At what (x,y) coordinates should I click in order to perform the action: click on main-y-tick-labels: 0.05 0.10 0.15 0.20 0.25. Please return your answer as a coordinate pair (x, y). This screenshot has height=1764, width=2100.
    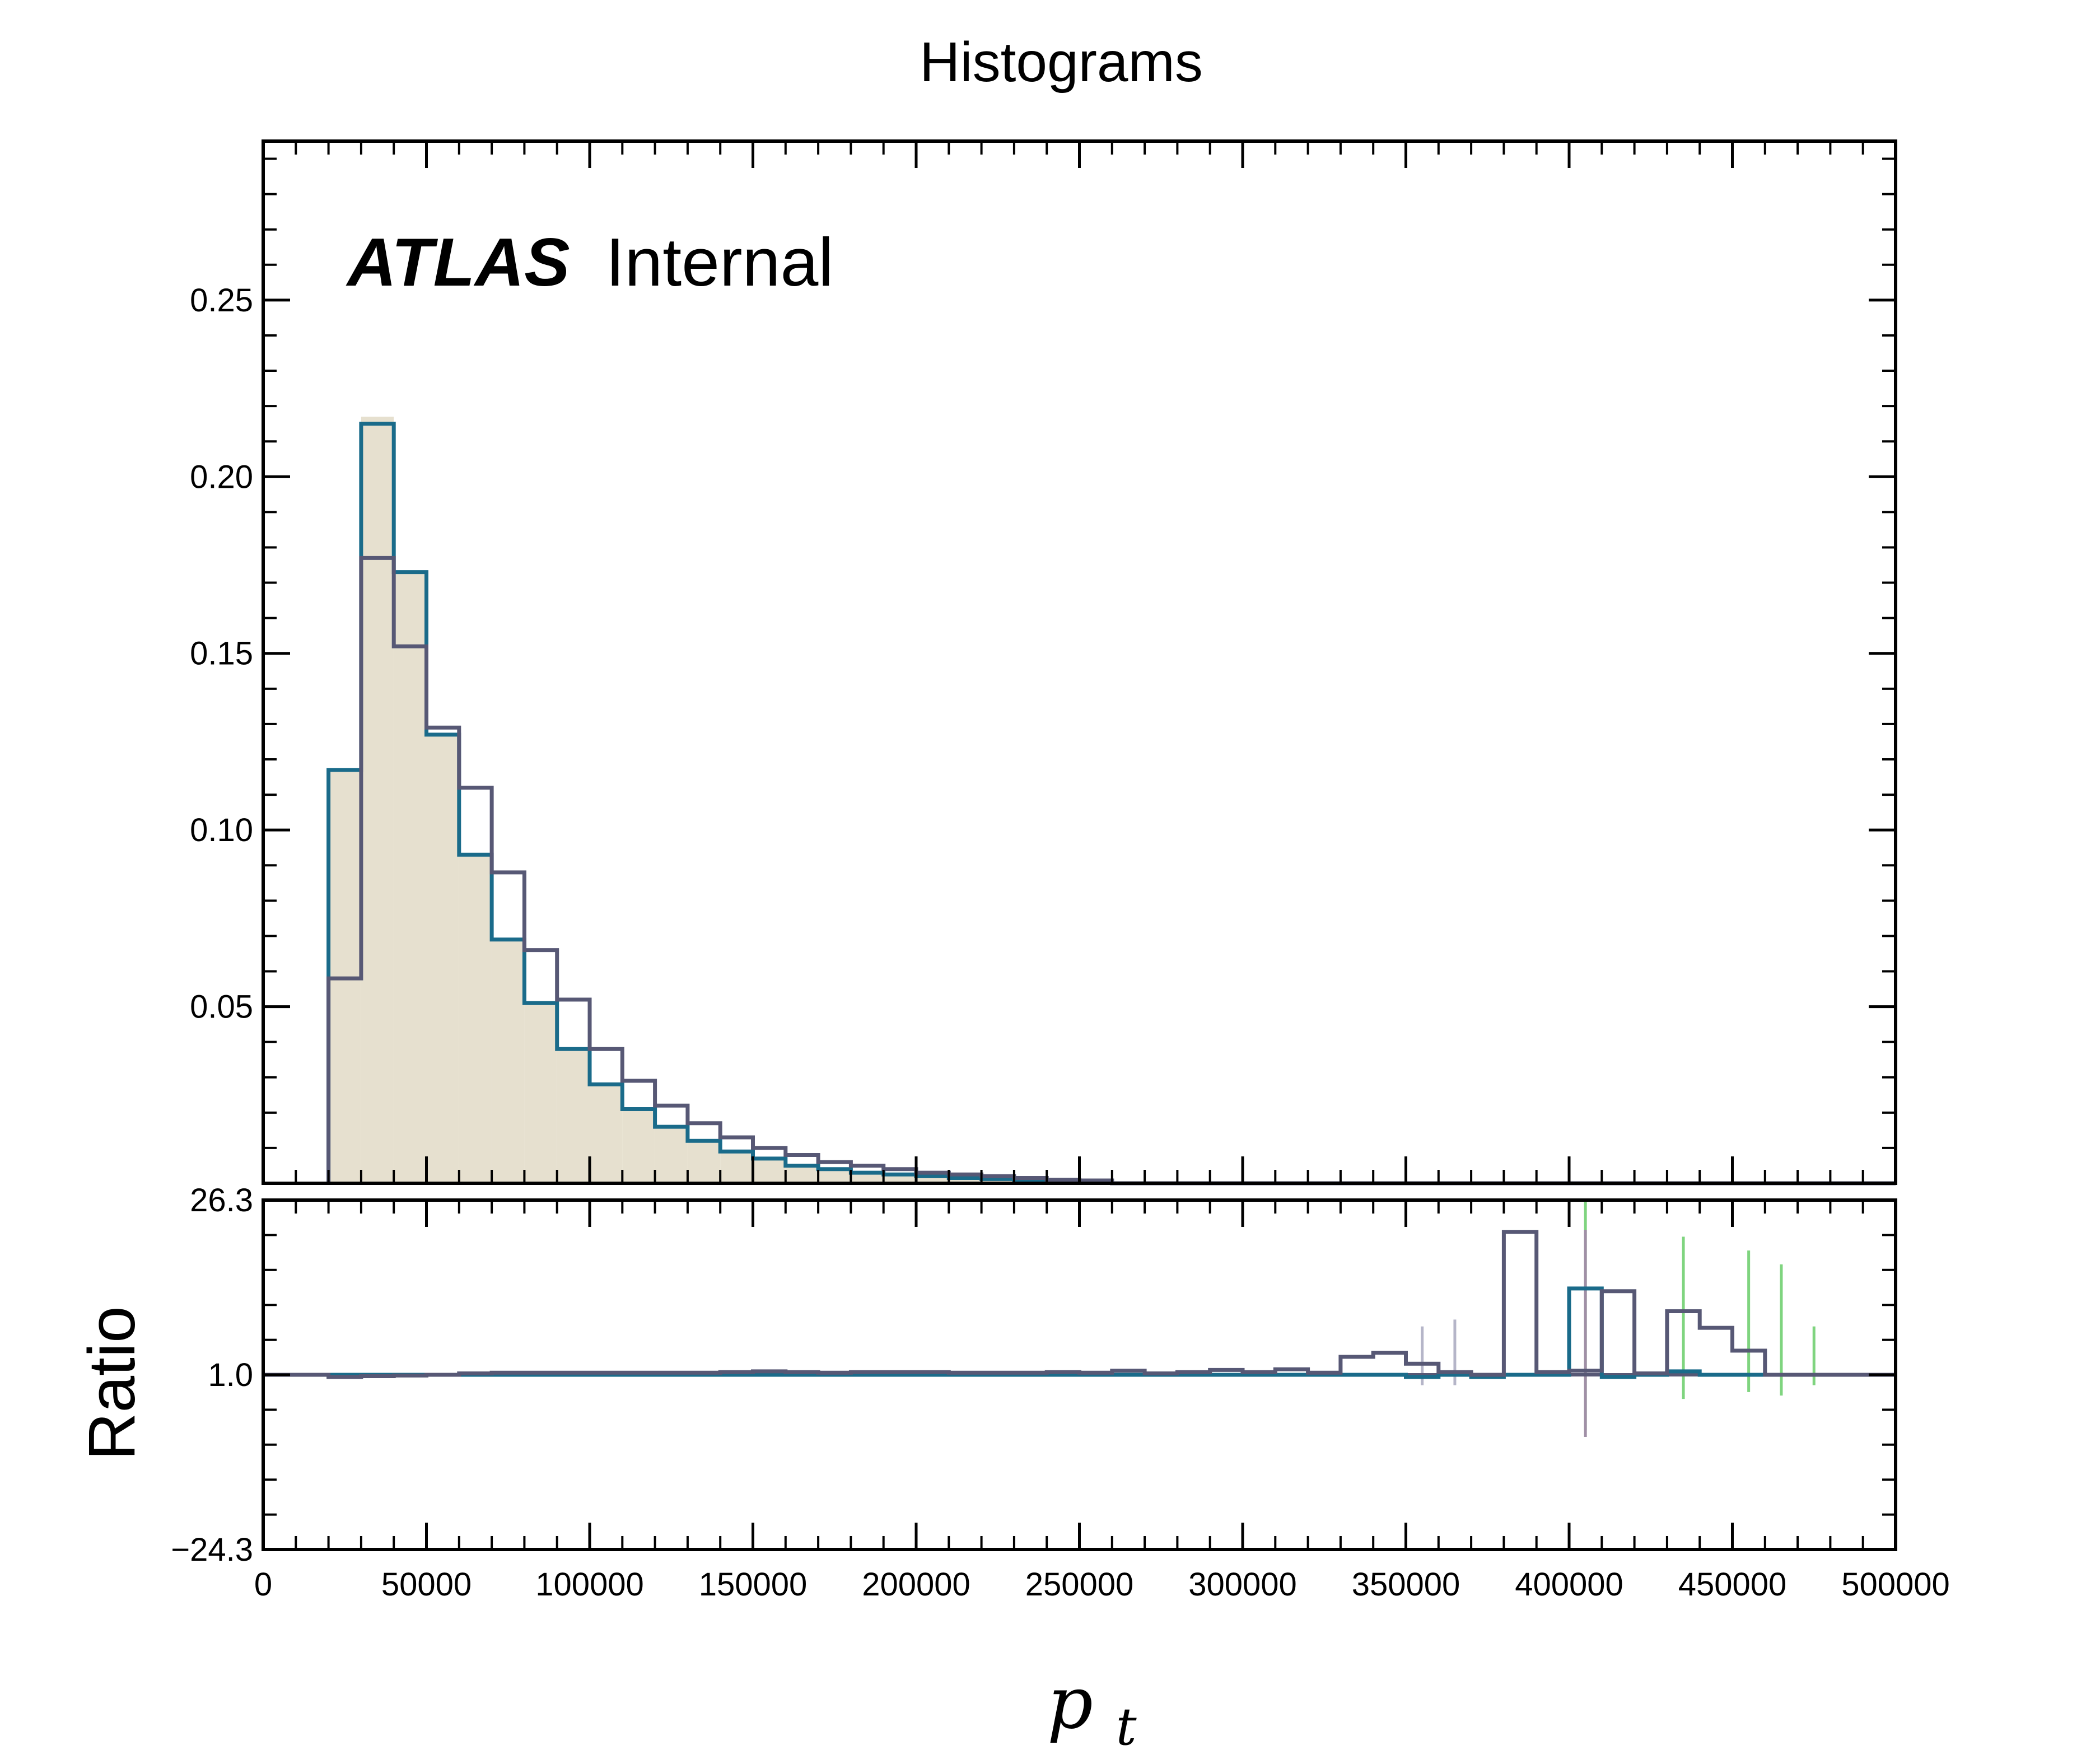
    Looking at the image, I should click on (222, 654).